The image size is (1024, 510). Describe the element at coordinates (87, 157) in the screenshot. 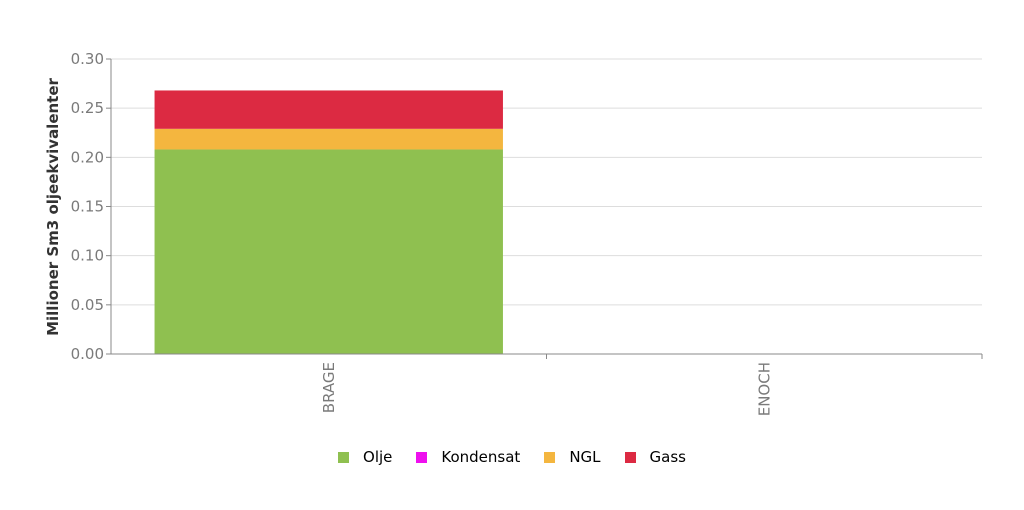

I see `y-tick-label: 0.20` at that location.